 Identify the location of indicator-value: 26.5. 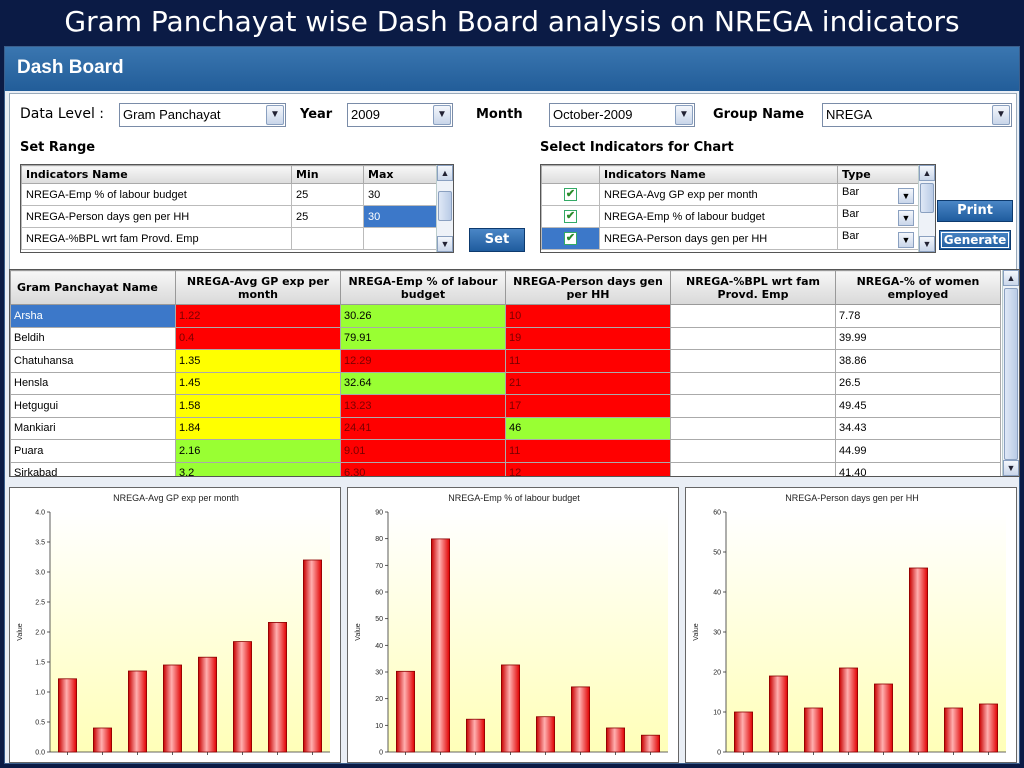
(918, 383).